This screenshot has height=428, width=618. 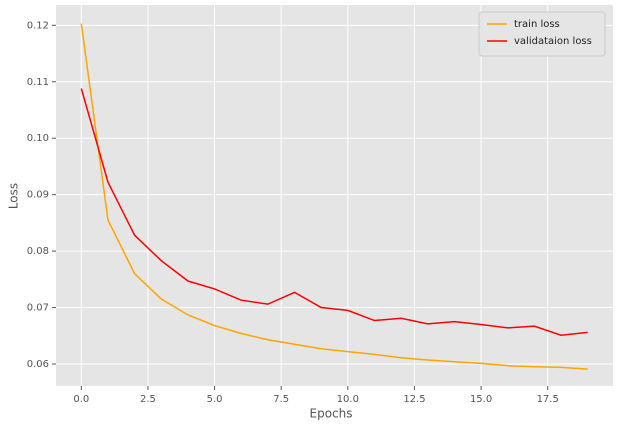 I want to click on x-tick-label: 15.0, so click(x=481, y=399).